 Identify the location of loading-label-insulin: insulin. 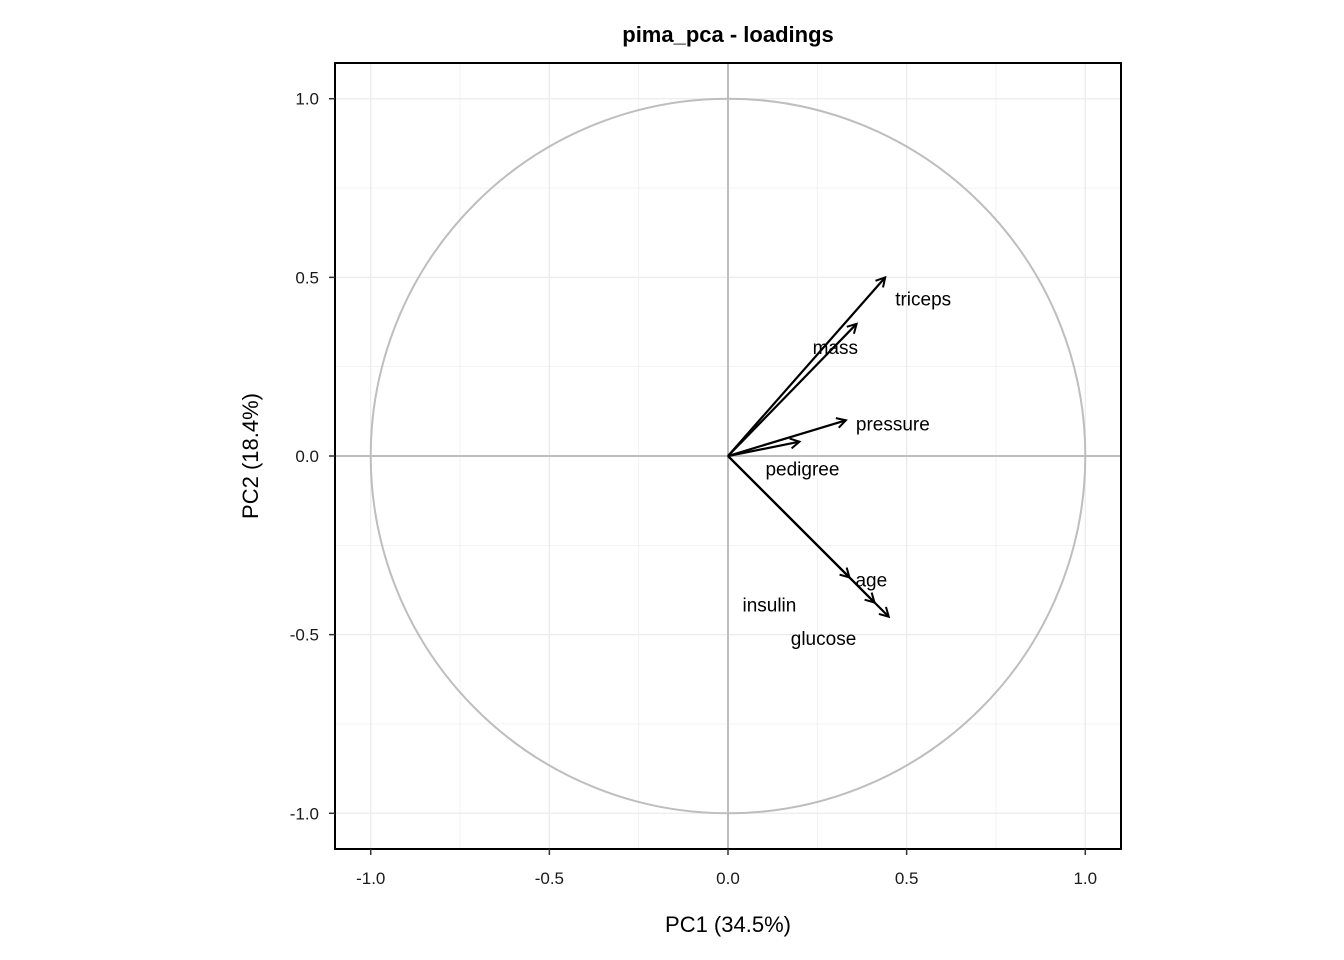
(769, 605).